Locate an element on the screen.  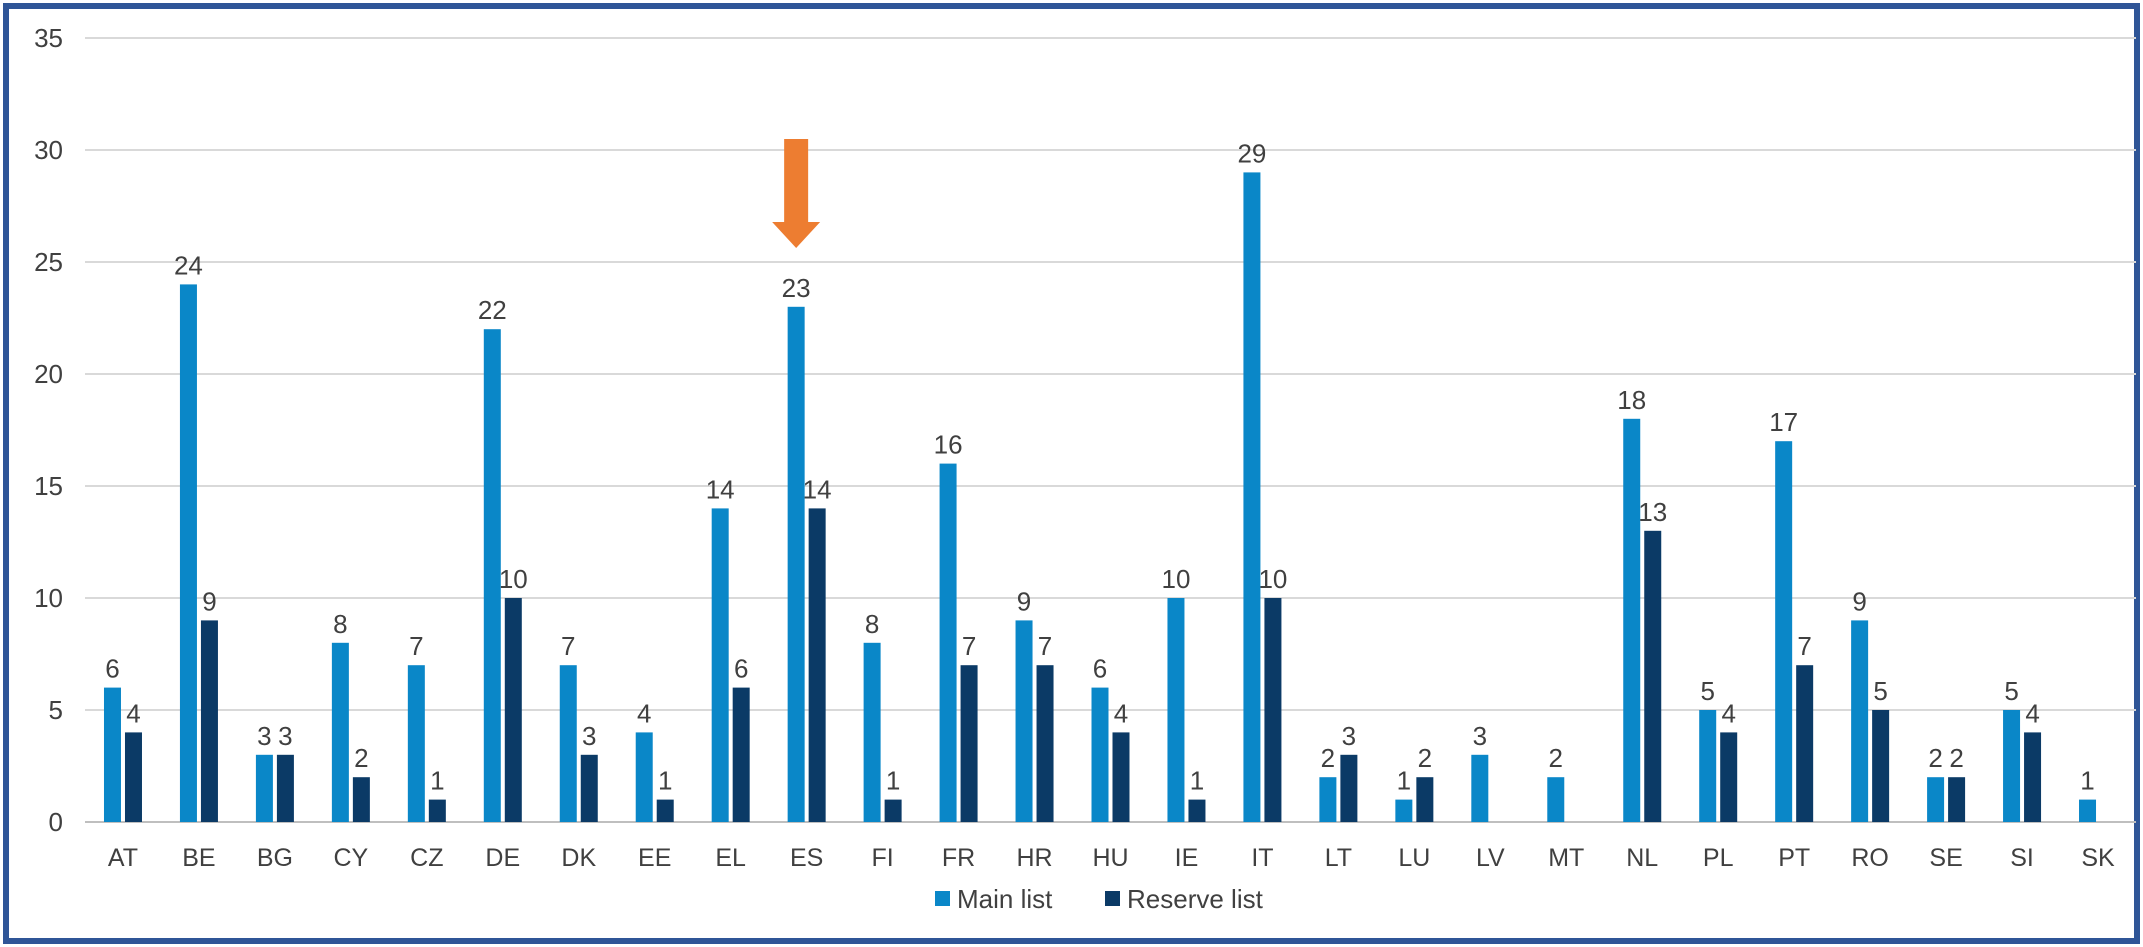
y-tick-label: 0 is located at coordinates (56, 822).